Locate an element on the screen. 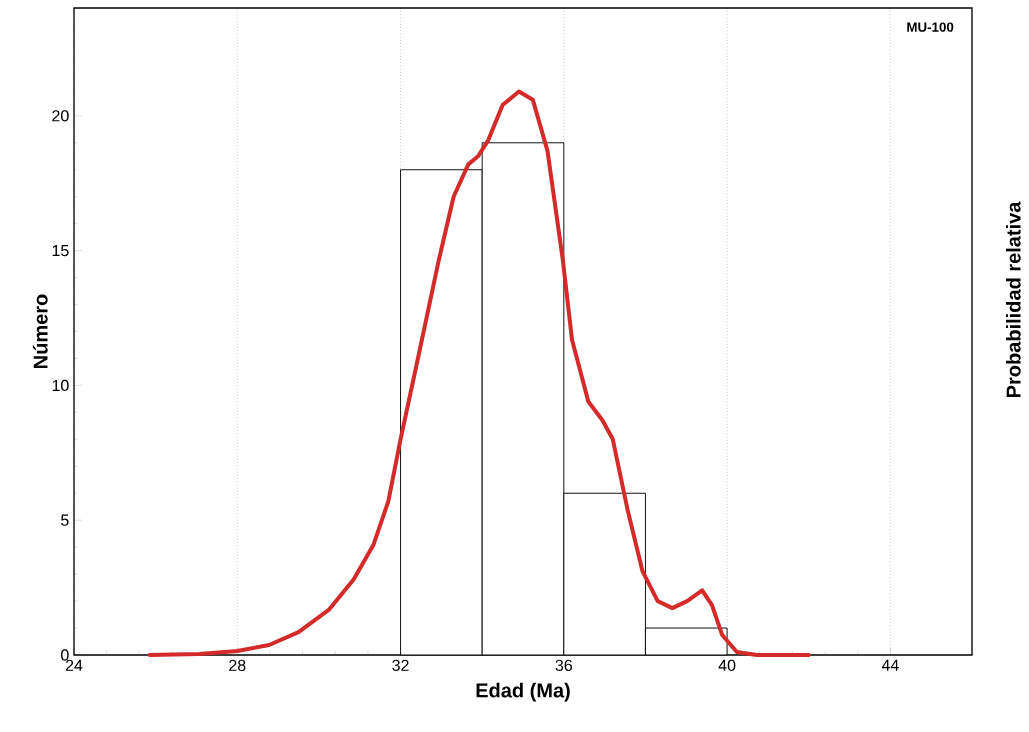 The image size is (1029, 732). annotation: MU-100 is located at coordinates (930, 27).